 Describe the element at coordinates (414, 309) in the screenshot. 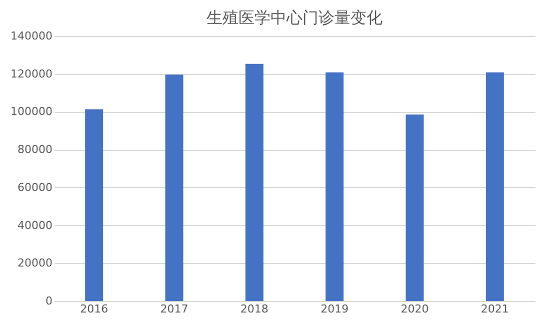

I see `x-tick-label: 2020` at that location.